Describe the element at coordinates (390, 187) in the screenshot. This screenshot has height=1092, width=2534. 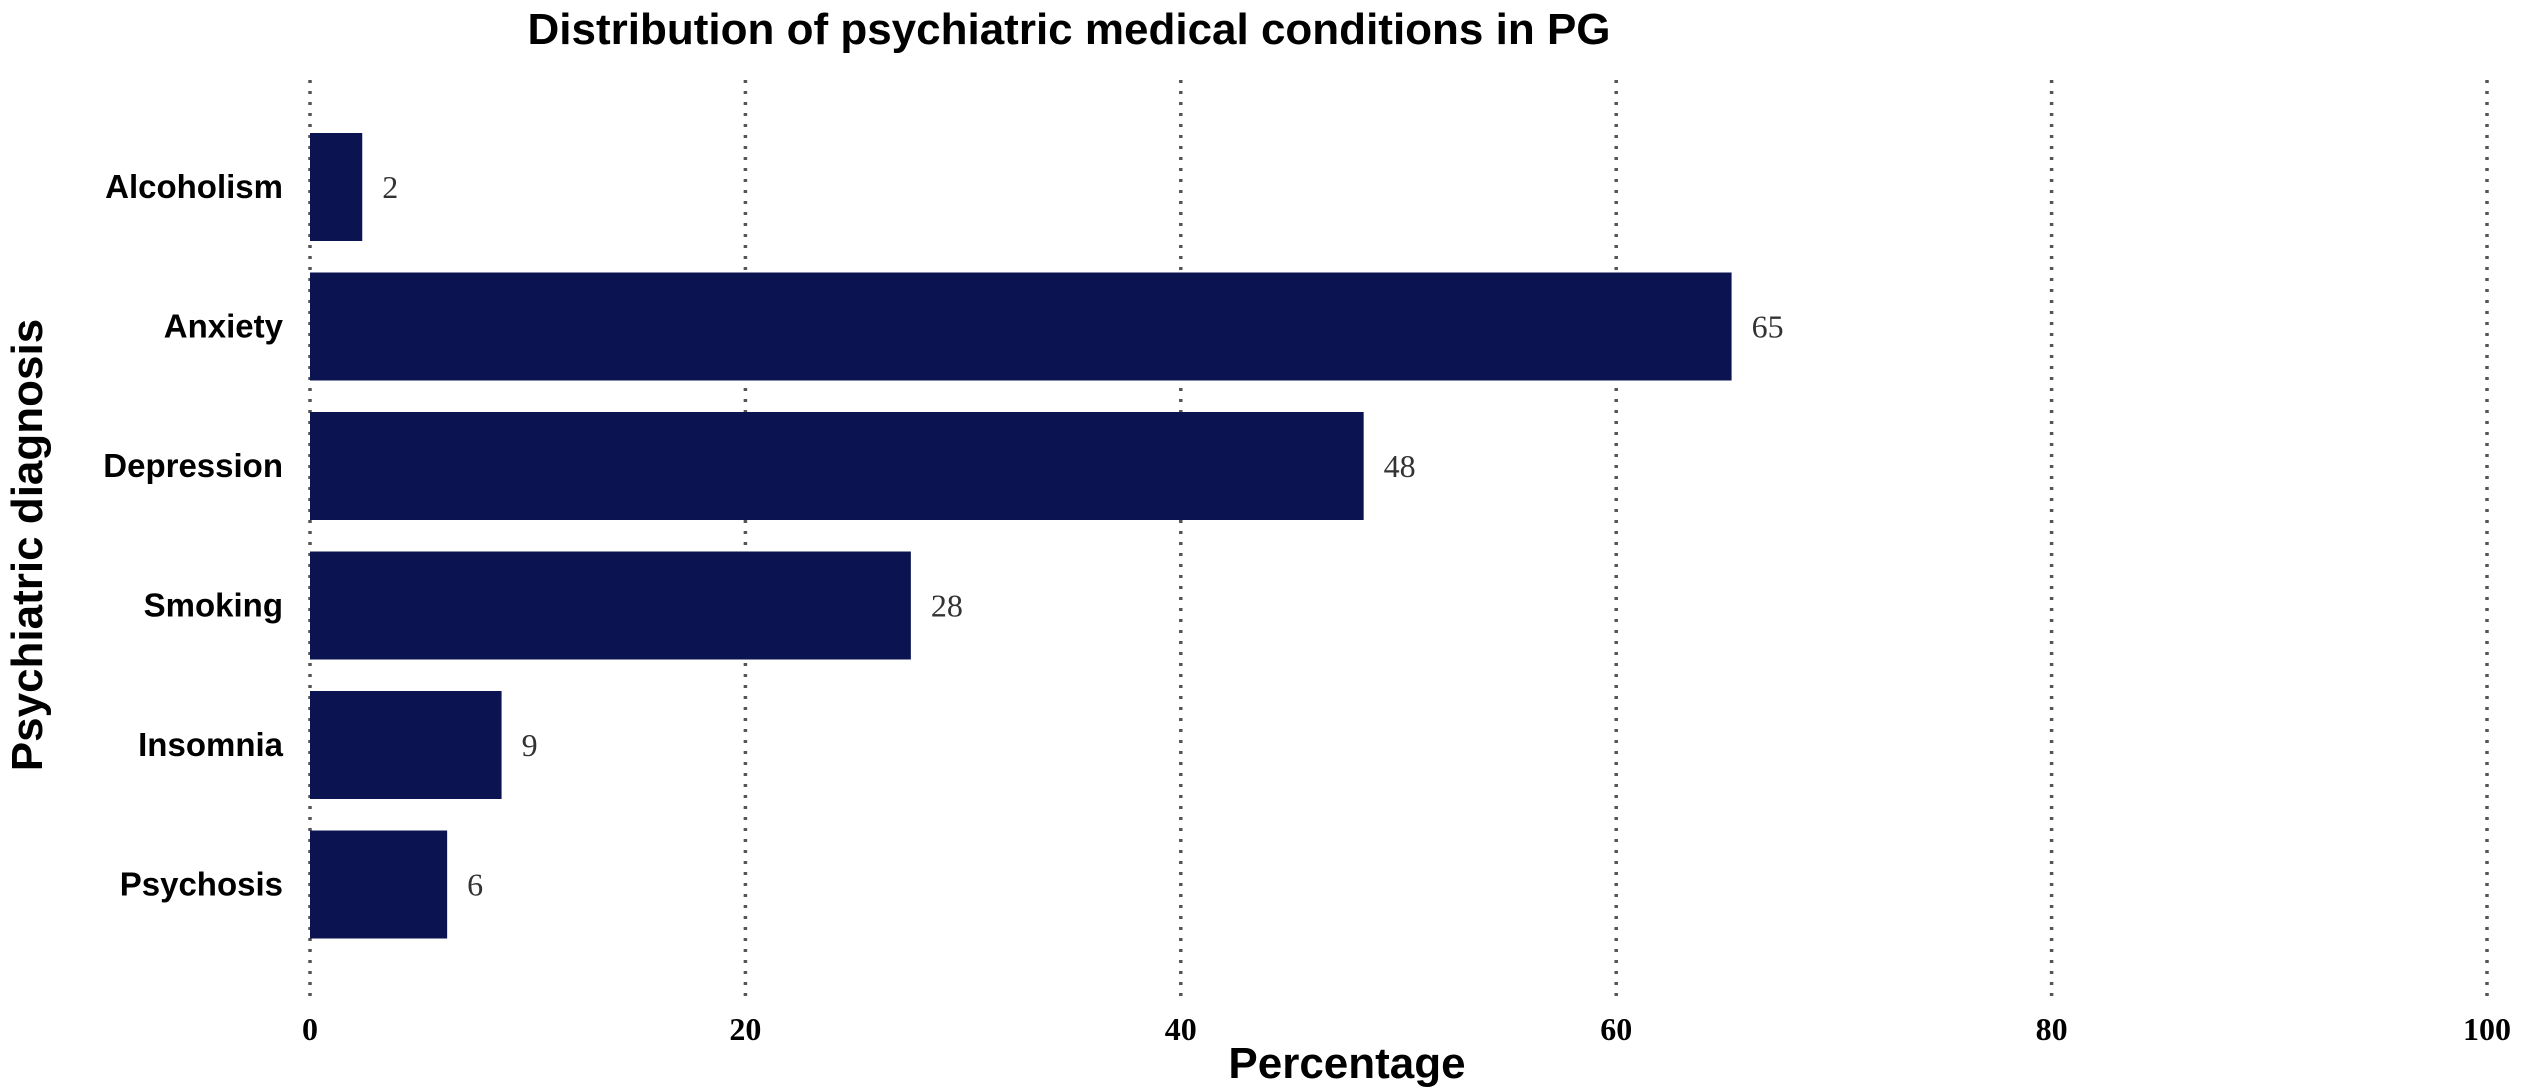
I see `data-label-alcoholism: 2` at that location.